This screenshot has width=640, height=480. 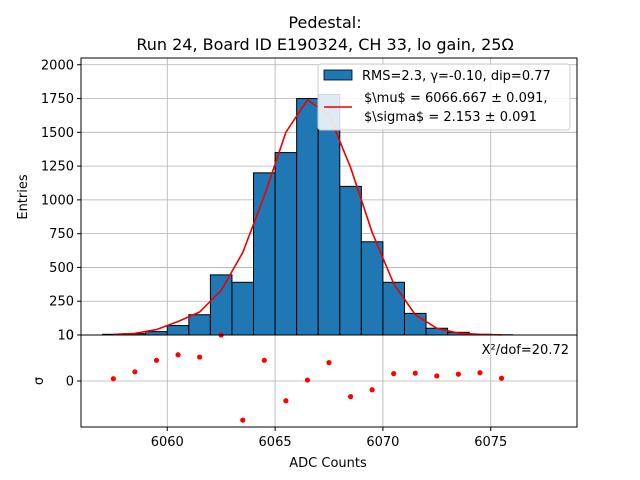 I want to click on y-tick-label: 2000, so click(x=57, y=65).